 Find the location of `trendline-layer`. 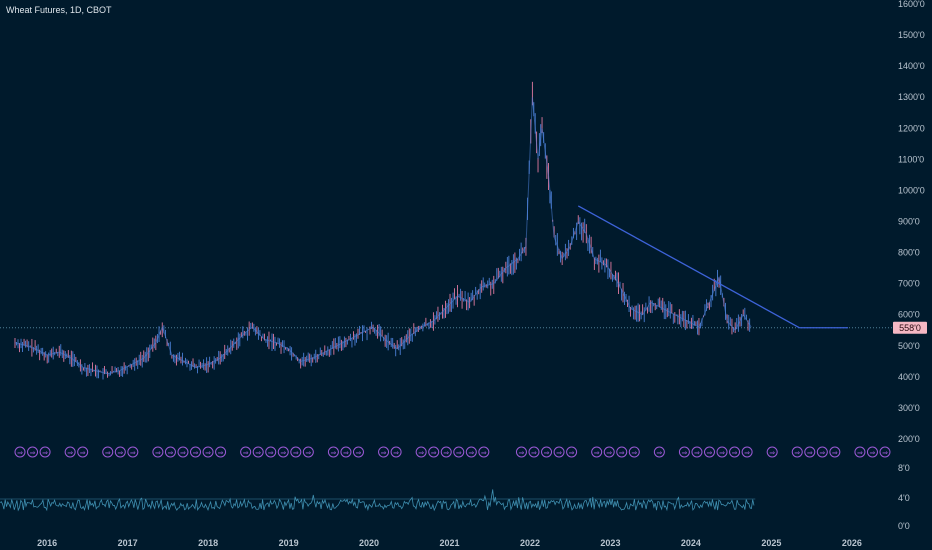

trendline-layer is located at coordinates (712, 267).